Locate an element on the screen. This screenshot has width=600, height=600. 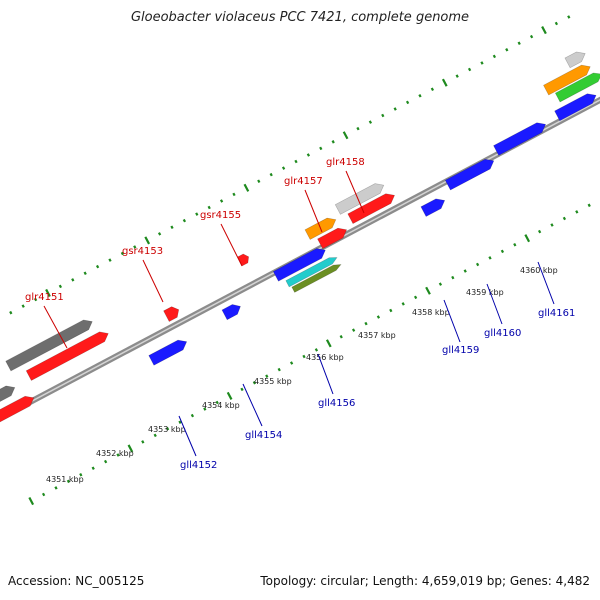
gene-red-gsr4155 is located at coordinates (243, 260).